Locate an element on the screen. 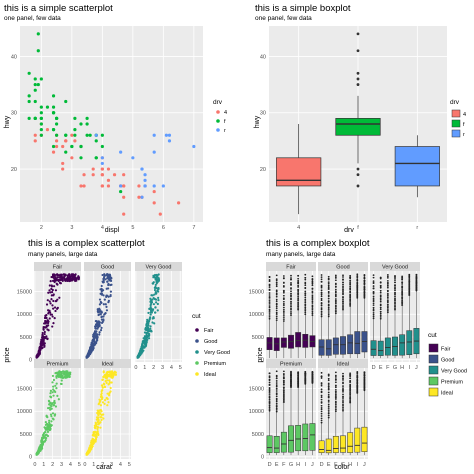 The width and height of the screenshot is (474, 474). chart3-xtick-very-good-2: 2 is located at coordinates (153, 368).